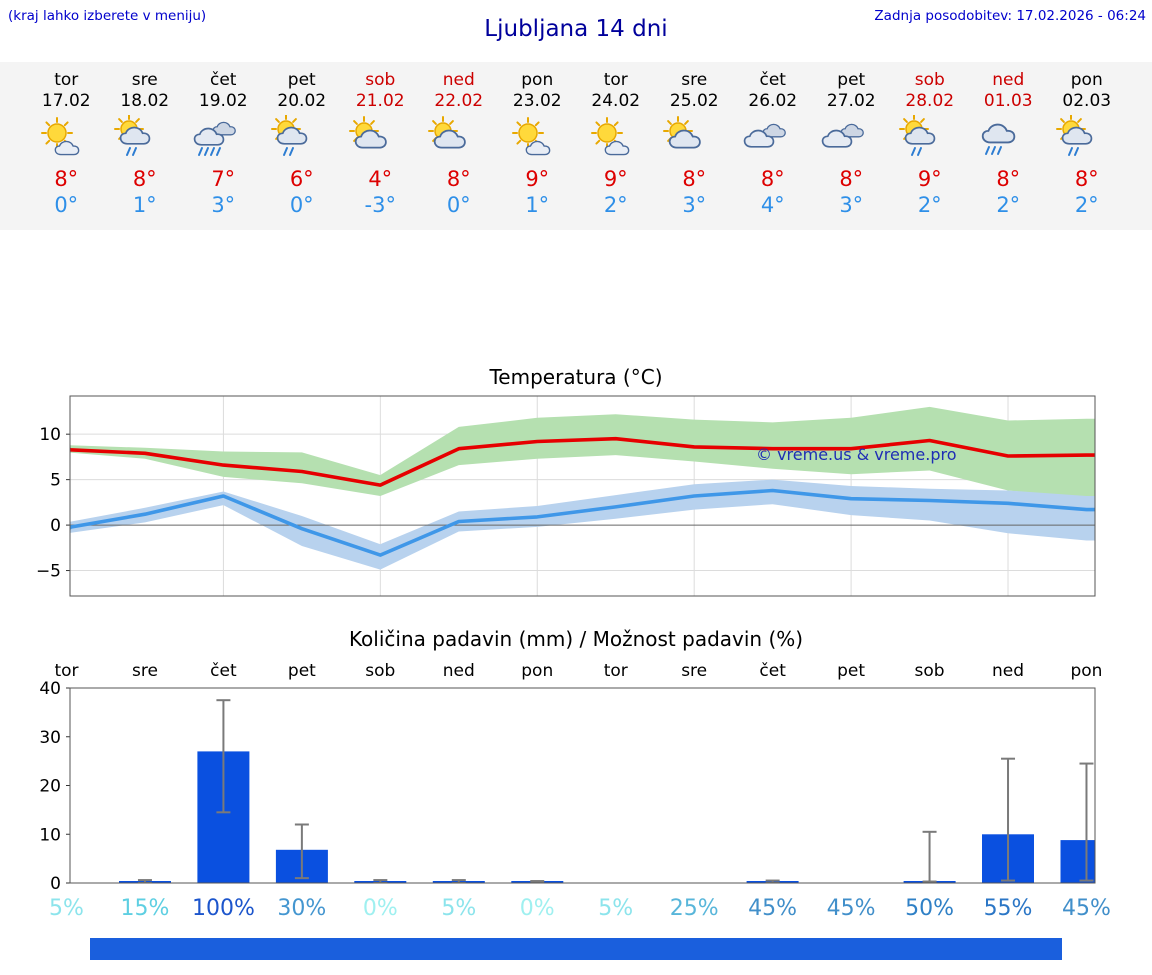 This screenshot has width=1152, height=975. I want to click on precip-probability: 55%, so click(1008, 908).